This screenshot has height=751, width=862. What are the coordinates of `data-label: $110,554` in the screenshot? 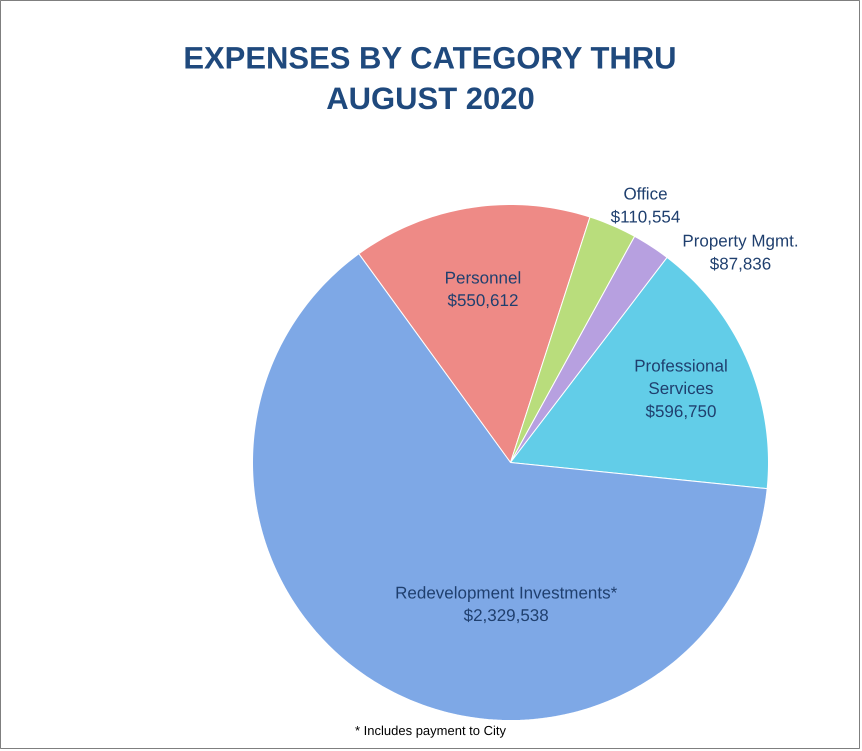 It's located at (645, 216).